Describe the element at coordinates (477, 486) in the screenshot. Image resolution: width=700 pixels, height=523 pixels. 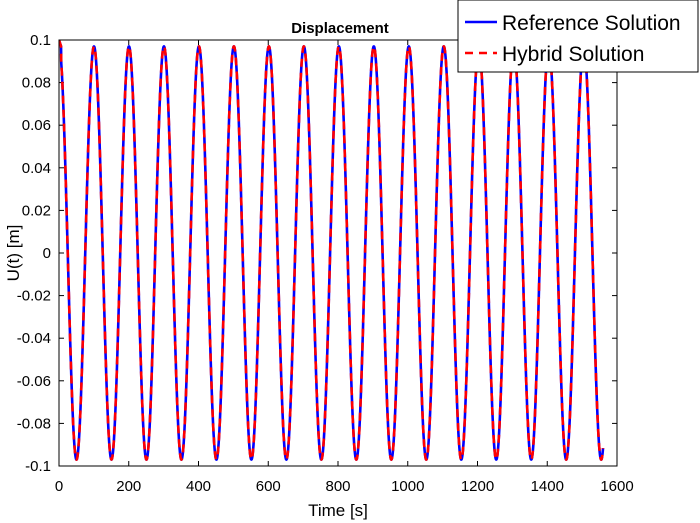
I see `x-tick-label: 1200` at that location.